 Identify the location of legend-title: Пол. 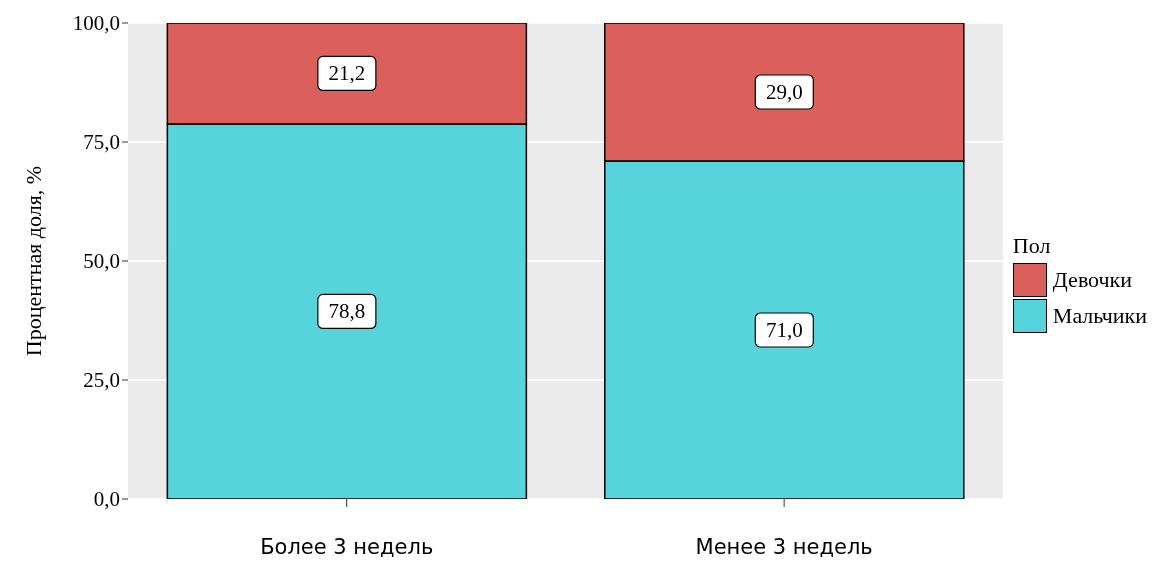
(1032, 245).